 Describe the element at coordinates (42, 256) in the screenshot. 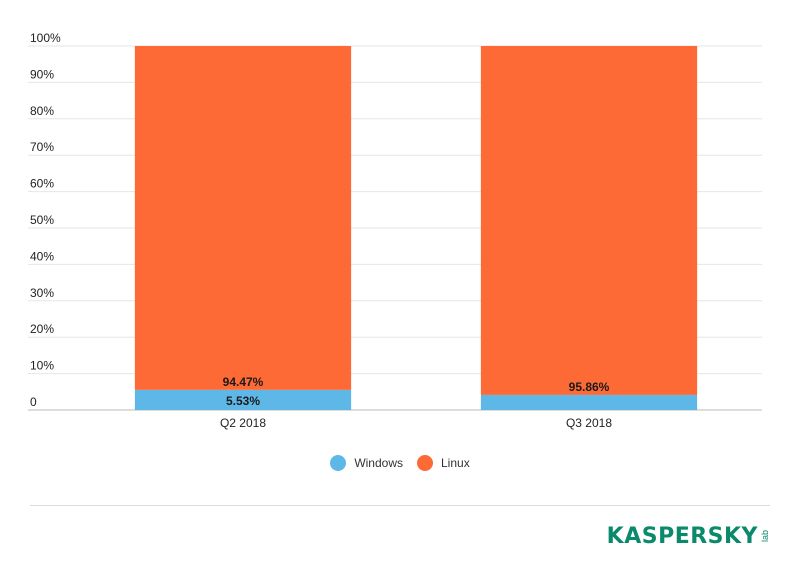

I see `y-tick-label: 40%` at that location.